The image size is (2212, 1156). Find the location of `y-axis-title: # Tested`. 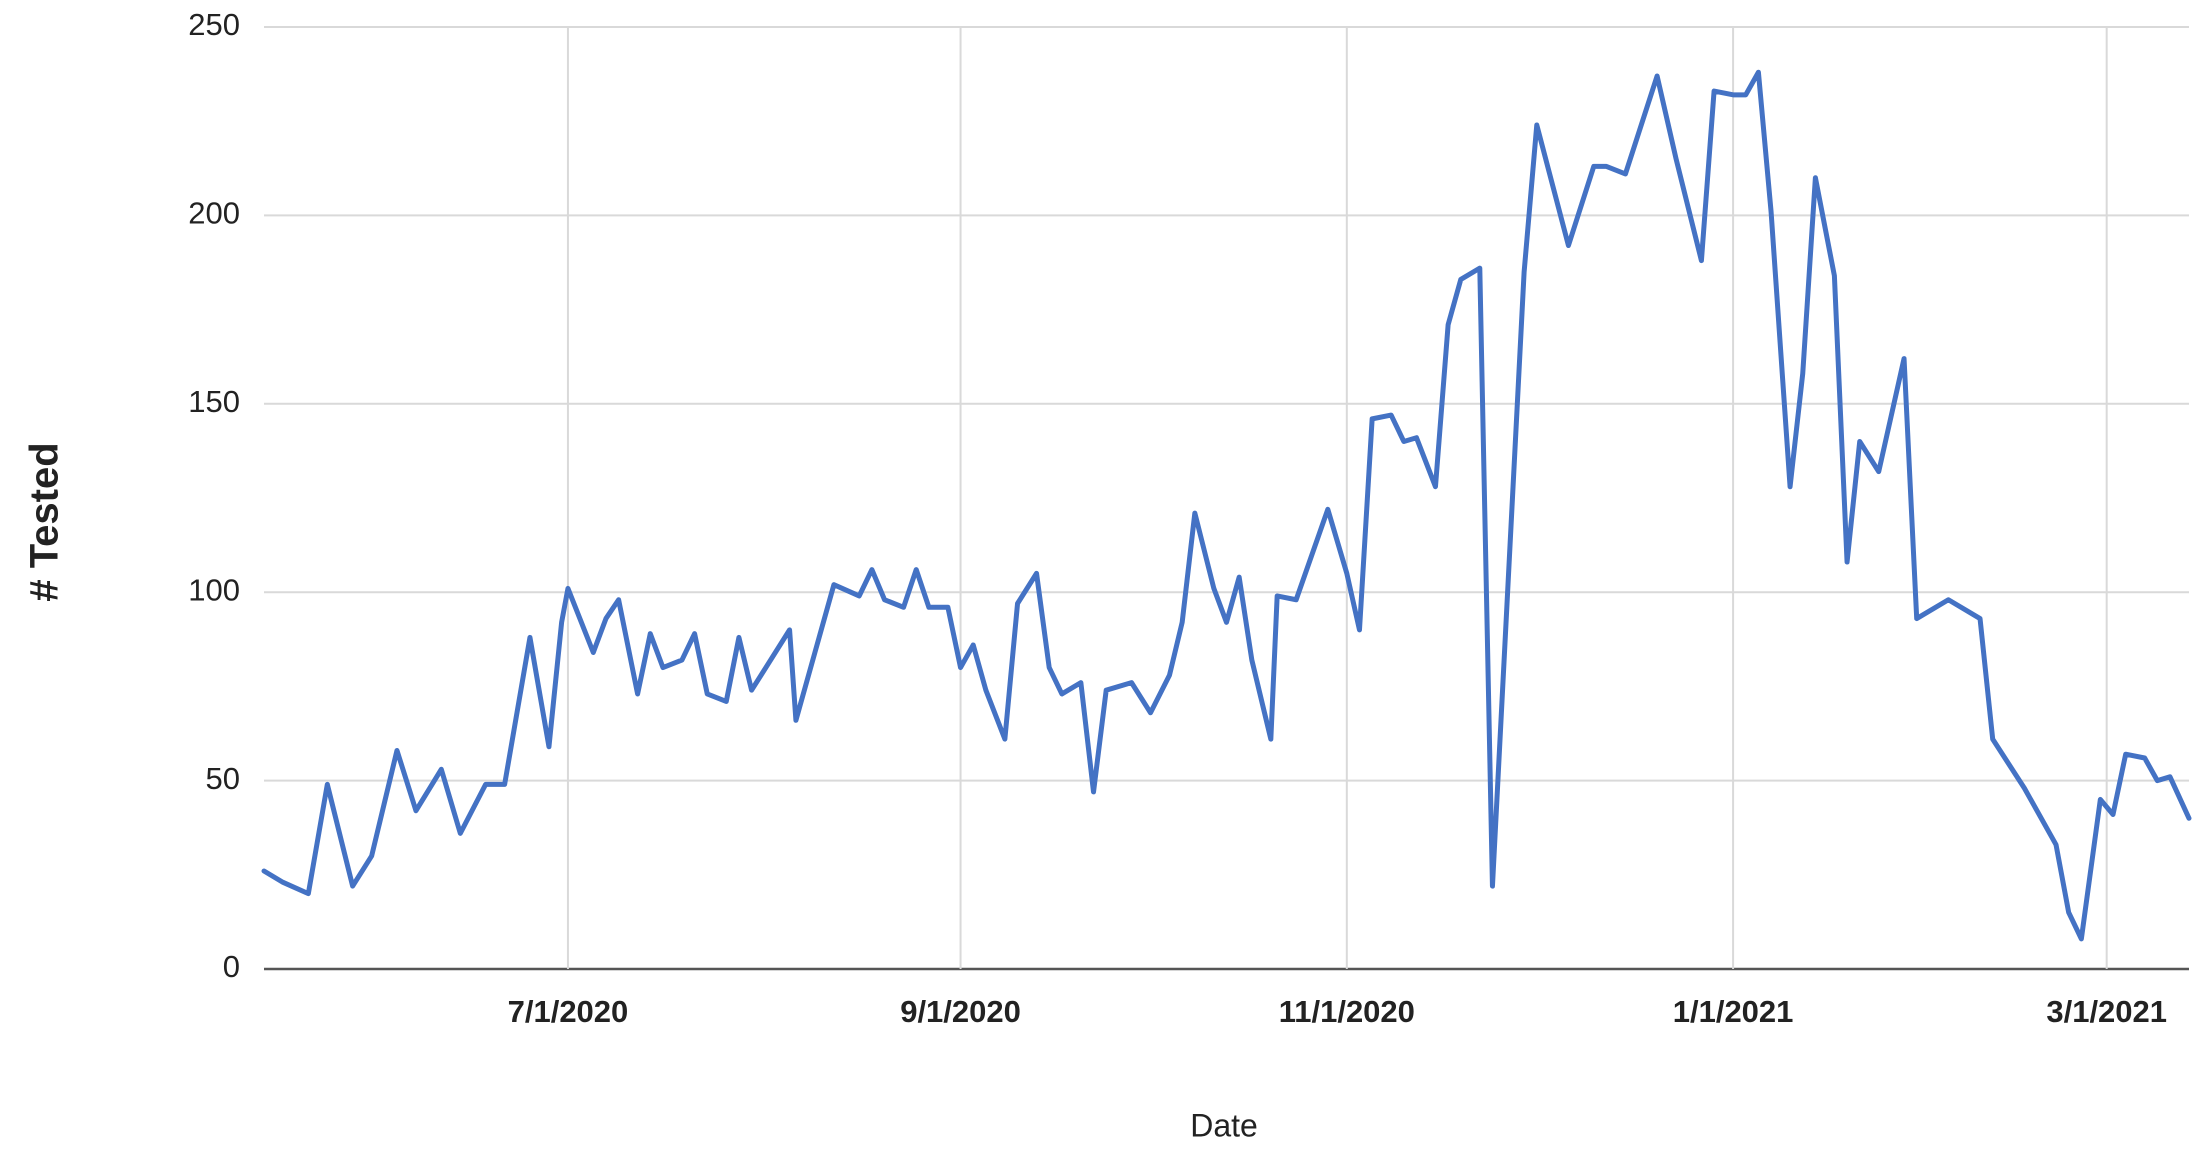

y-axis-title: # Tested is located at coordinates (45, 521).